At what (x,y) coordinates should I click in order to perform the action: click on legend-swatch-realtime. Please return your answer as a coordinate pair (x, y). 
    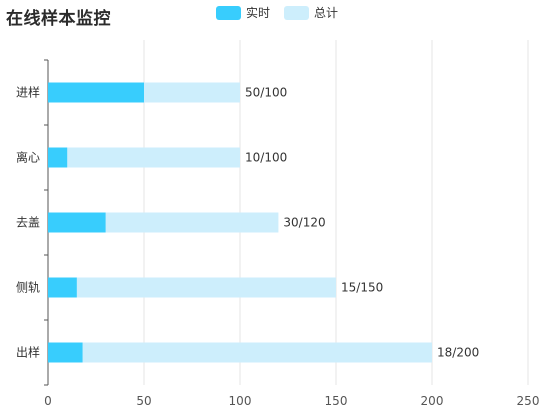
    Looking at the image, I should click on (228, 12).